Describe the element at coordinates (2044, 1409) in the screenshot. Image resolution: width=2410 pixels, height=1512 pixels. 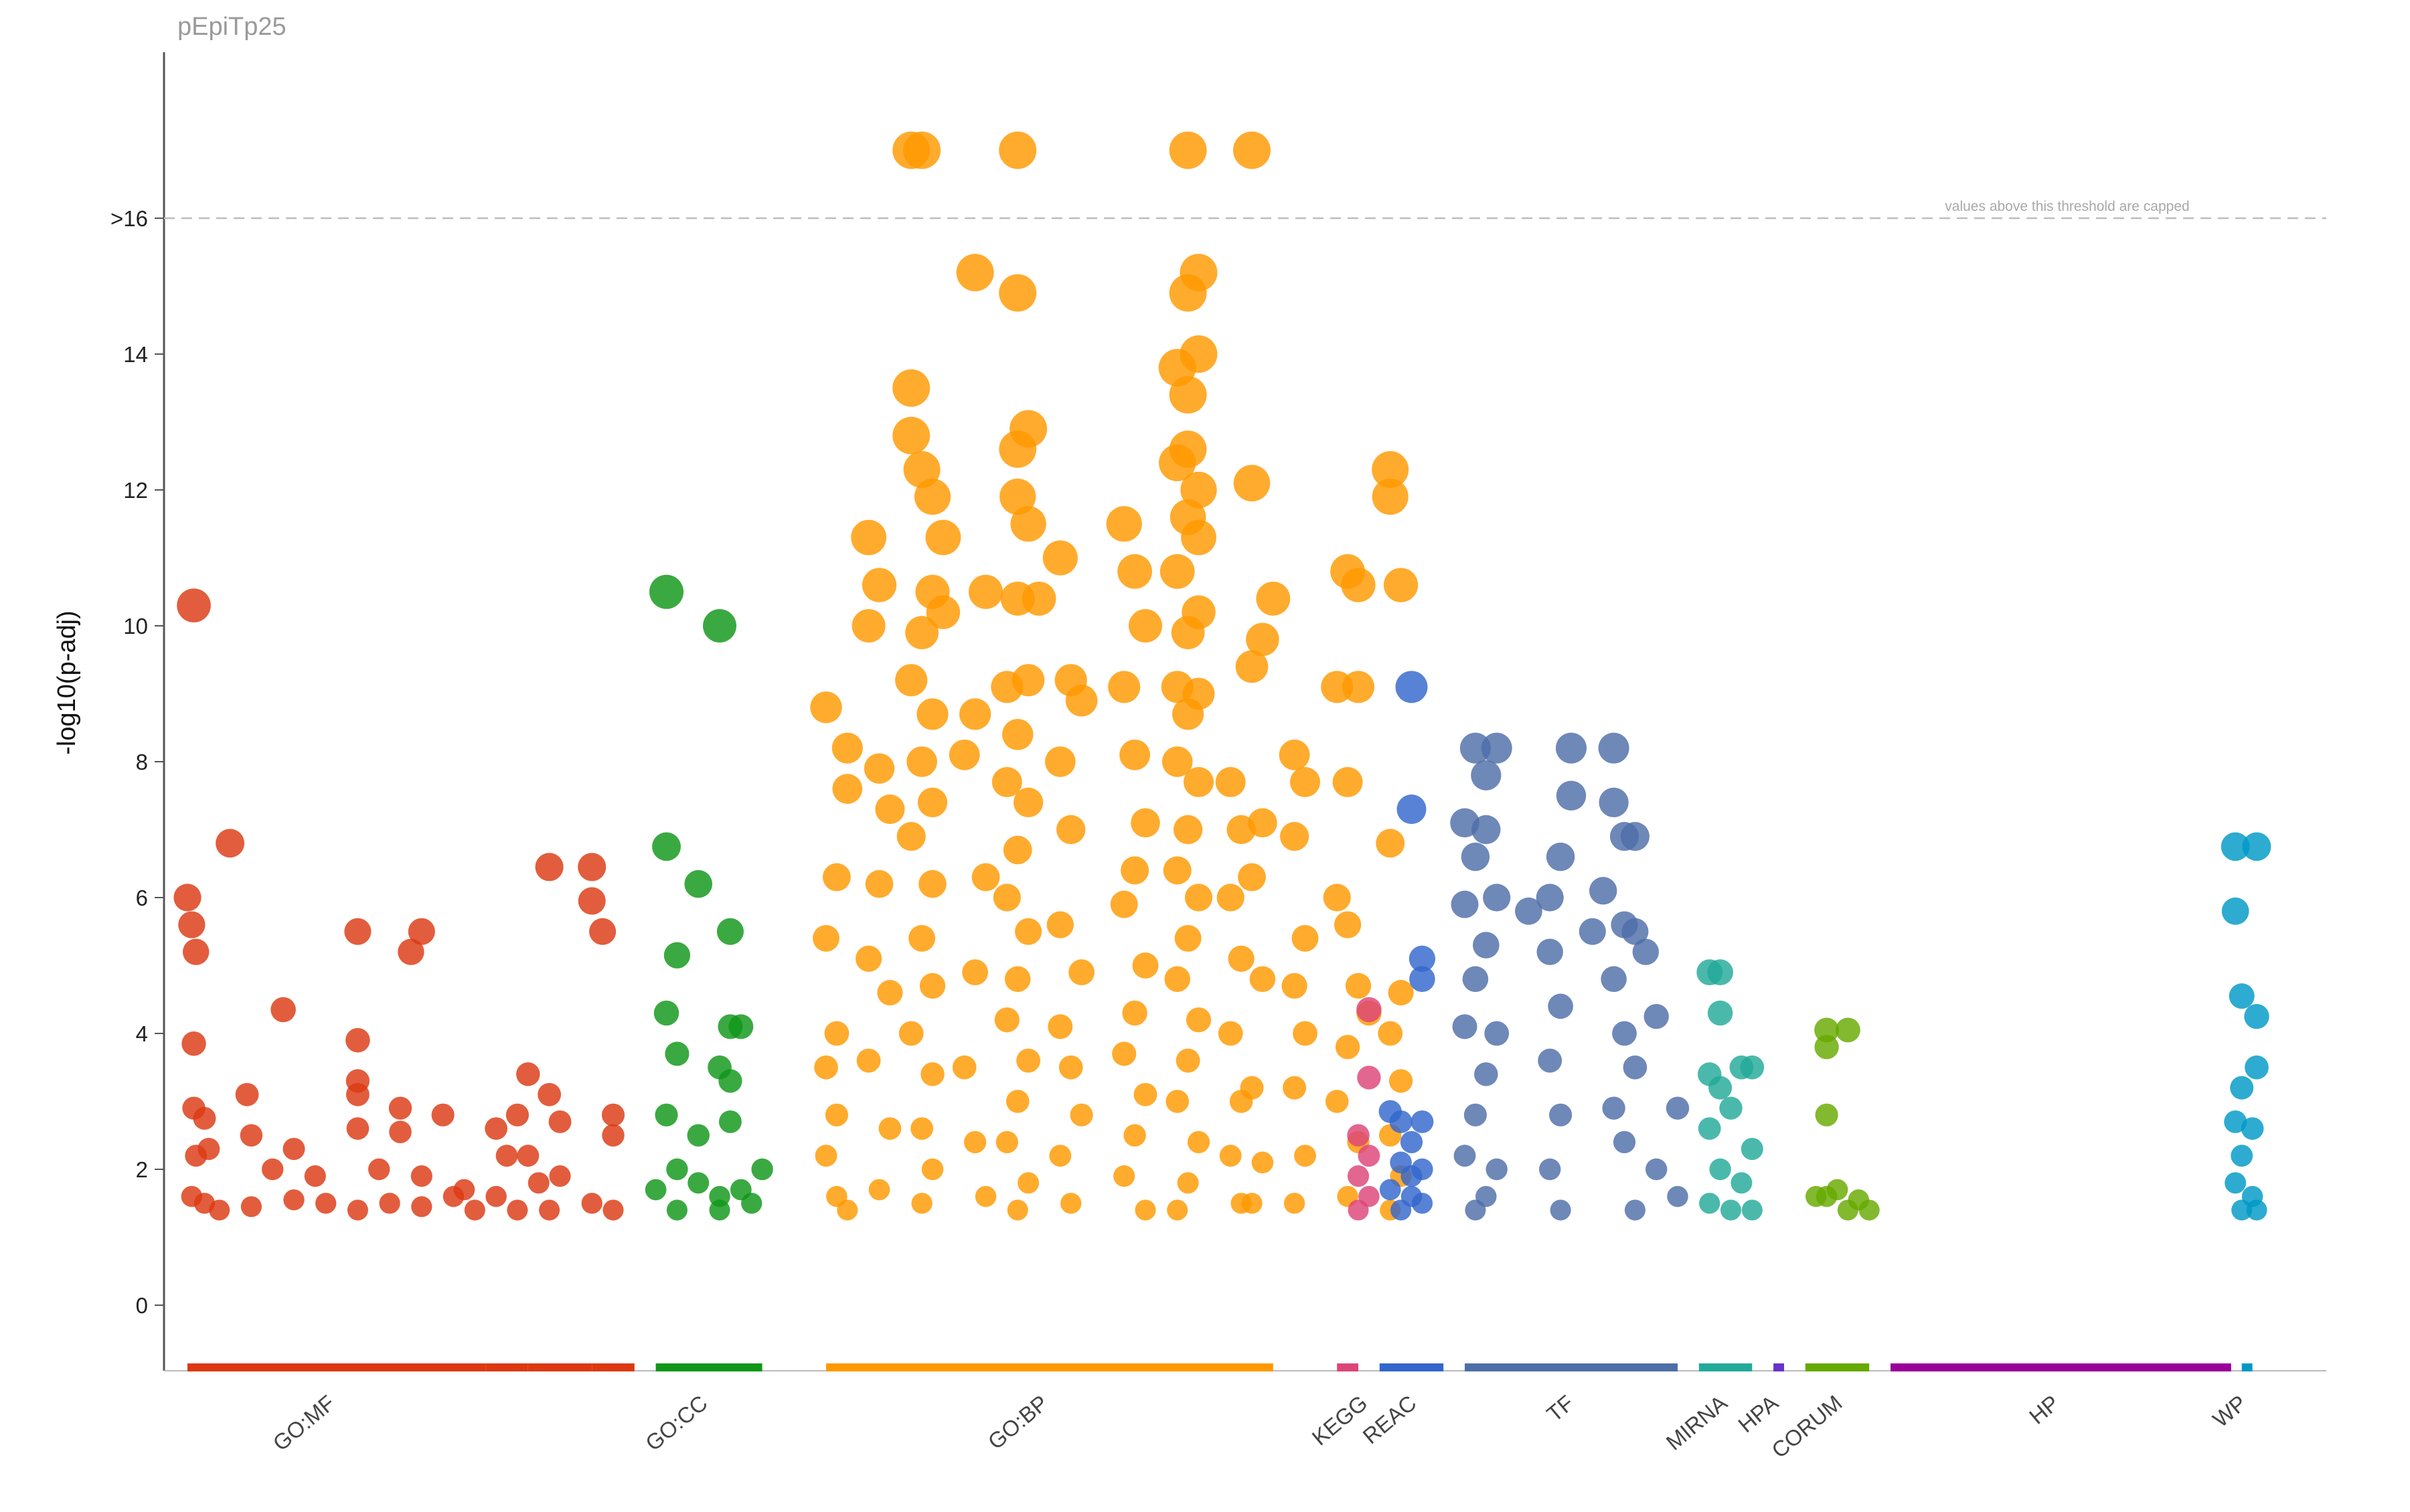
I see `x-source-label: HP` at that location.